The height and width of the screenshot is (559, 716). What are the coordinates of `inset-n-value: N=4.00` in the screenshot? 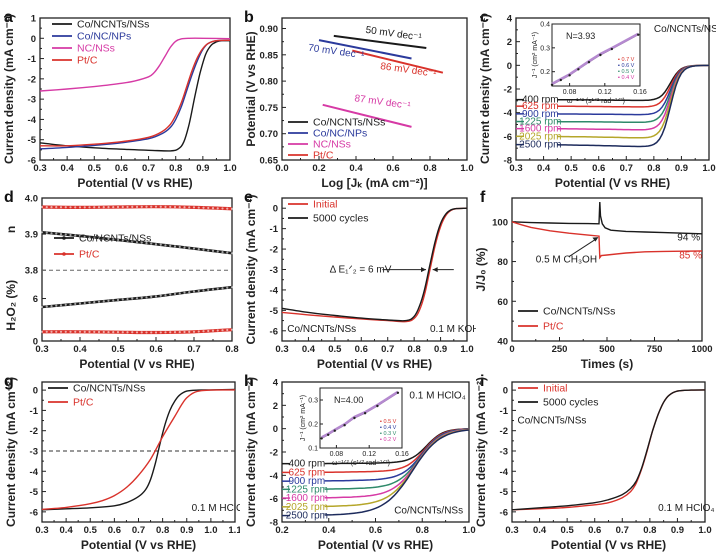 It's located at (348, 400).